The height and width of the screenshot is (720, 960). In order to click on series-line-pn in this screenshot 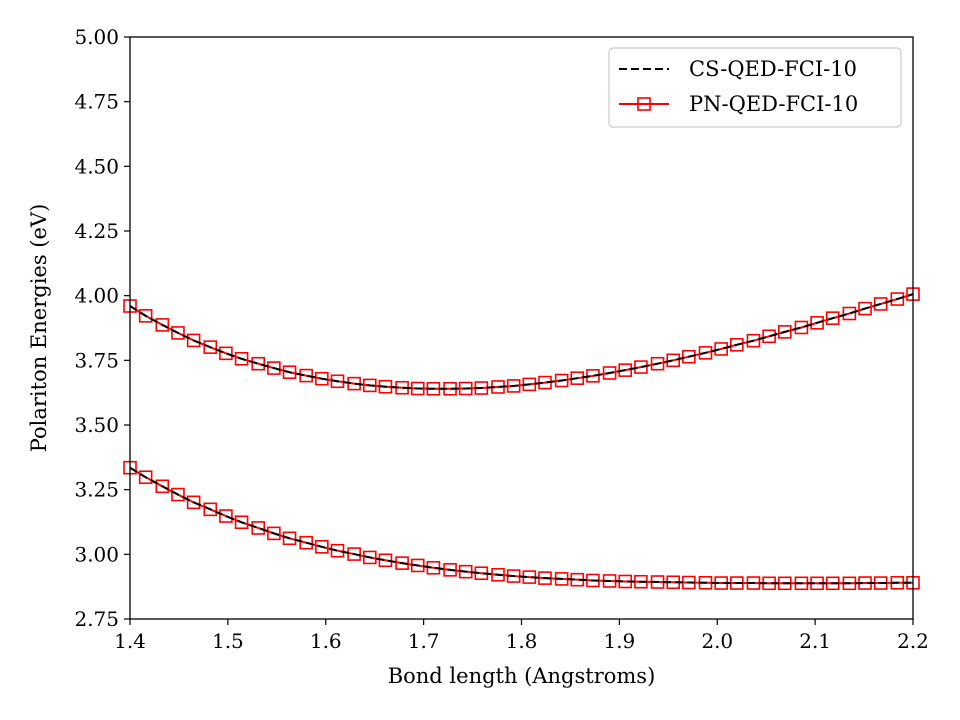, I will do `click(521, 341)`.